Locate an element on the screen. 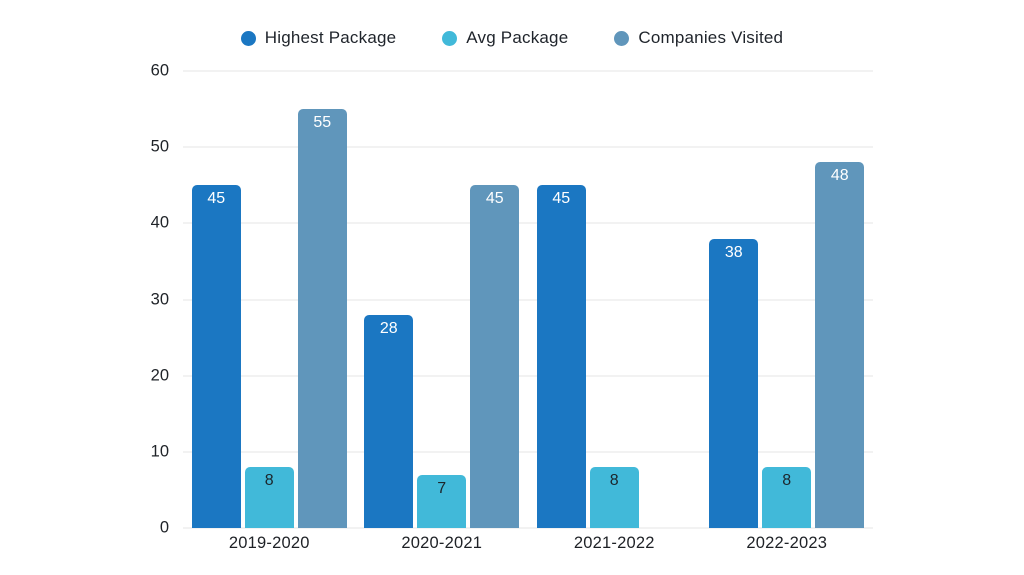  y-axis-tick-label: 0 is located at coordinates (164, 527).